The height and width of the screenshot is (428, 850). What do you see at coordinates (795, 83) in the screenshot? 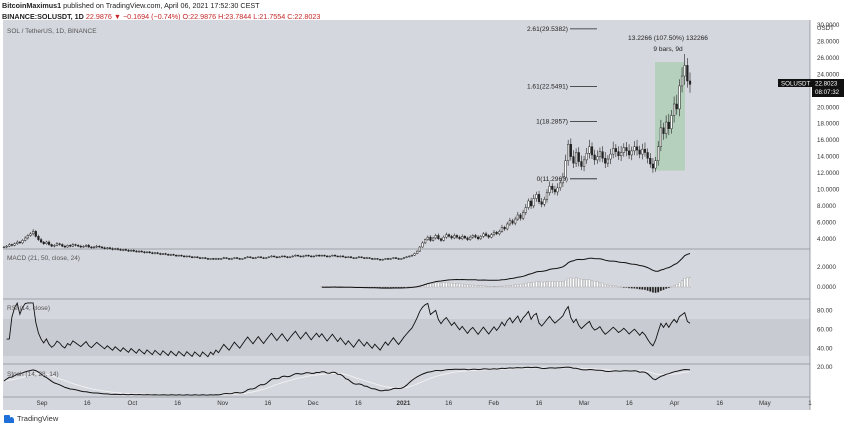
I see `symbol-badge` at bounding box center [795, 83].